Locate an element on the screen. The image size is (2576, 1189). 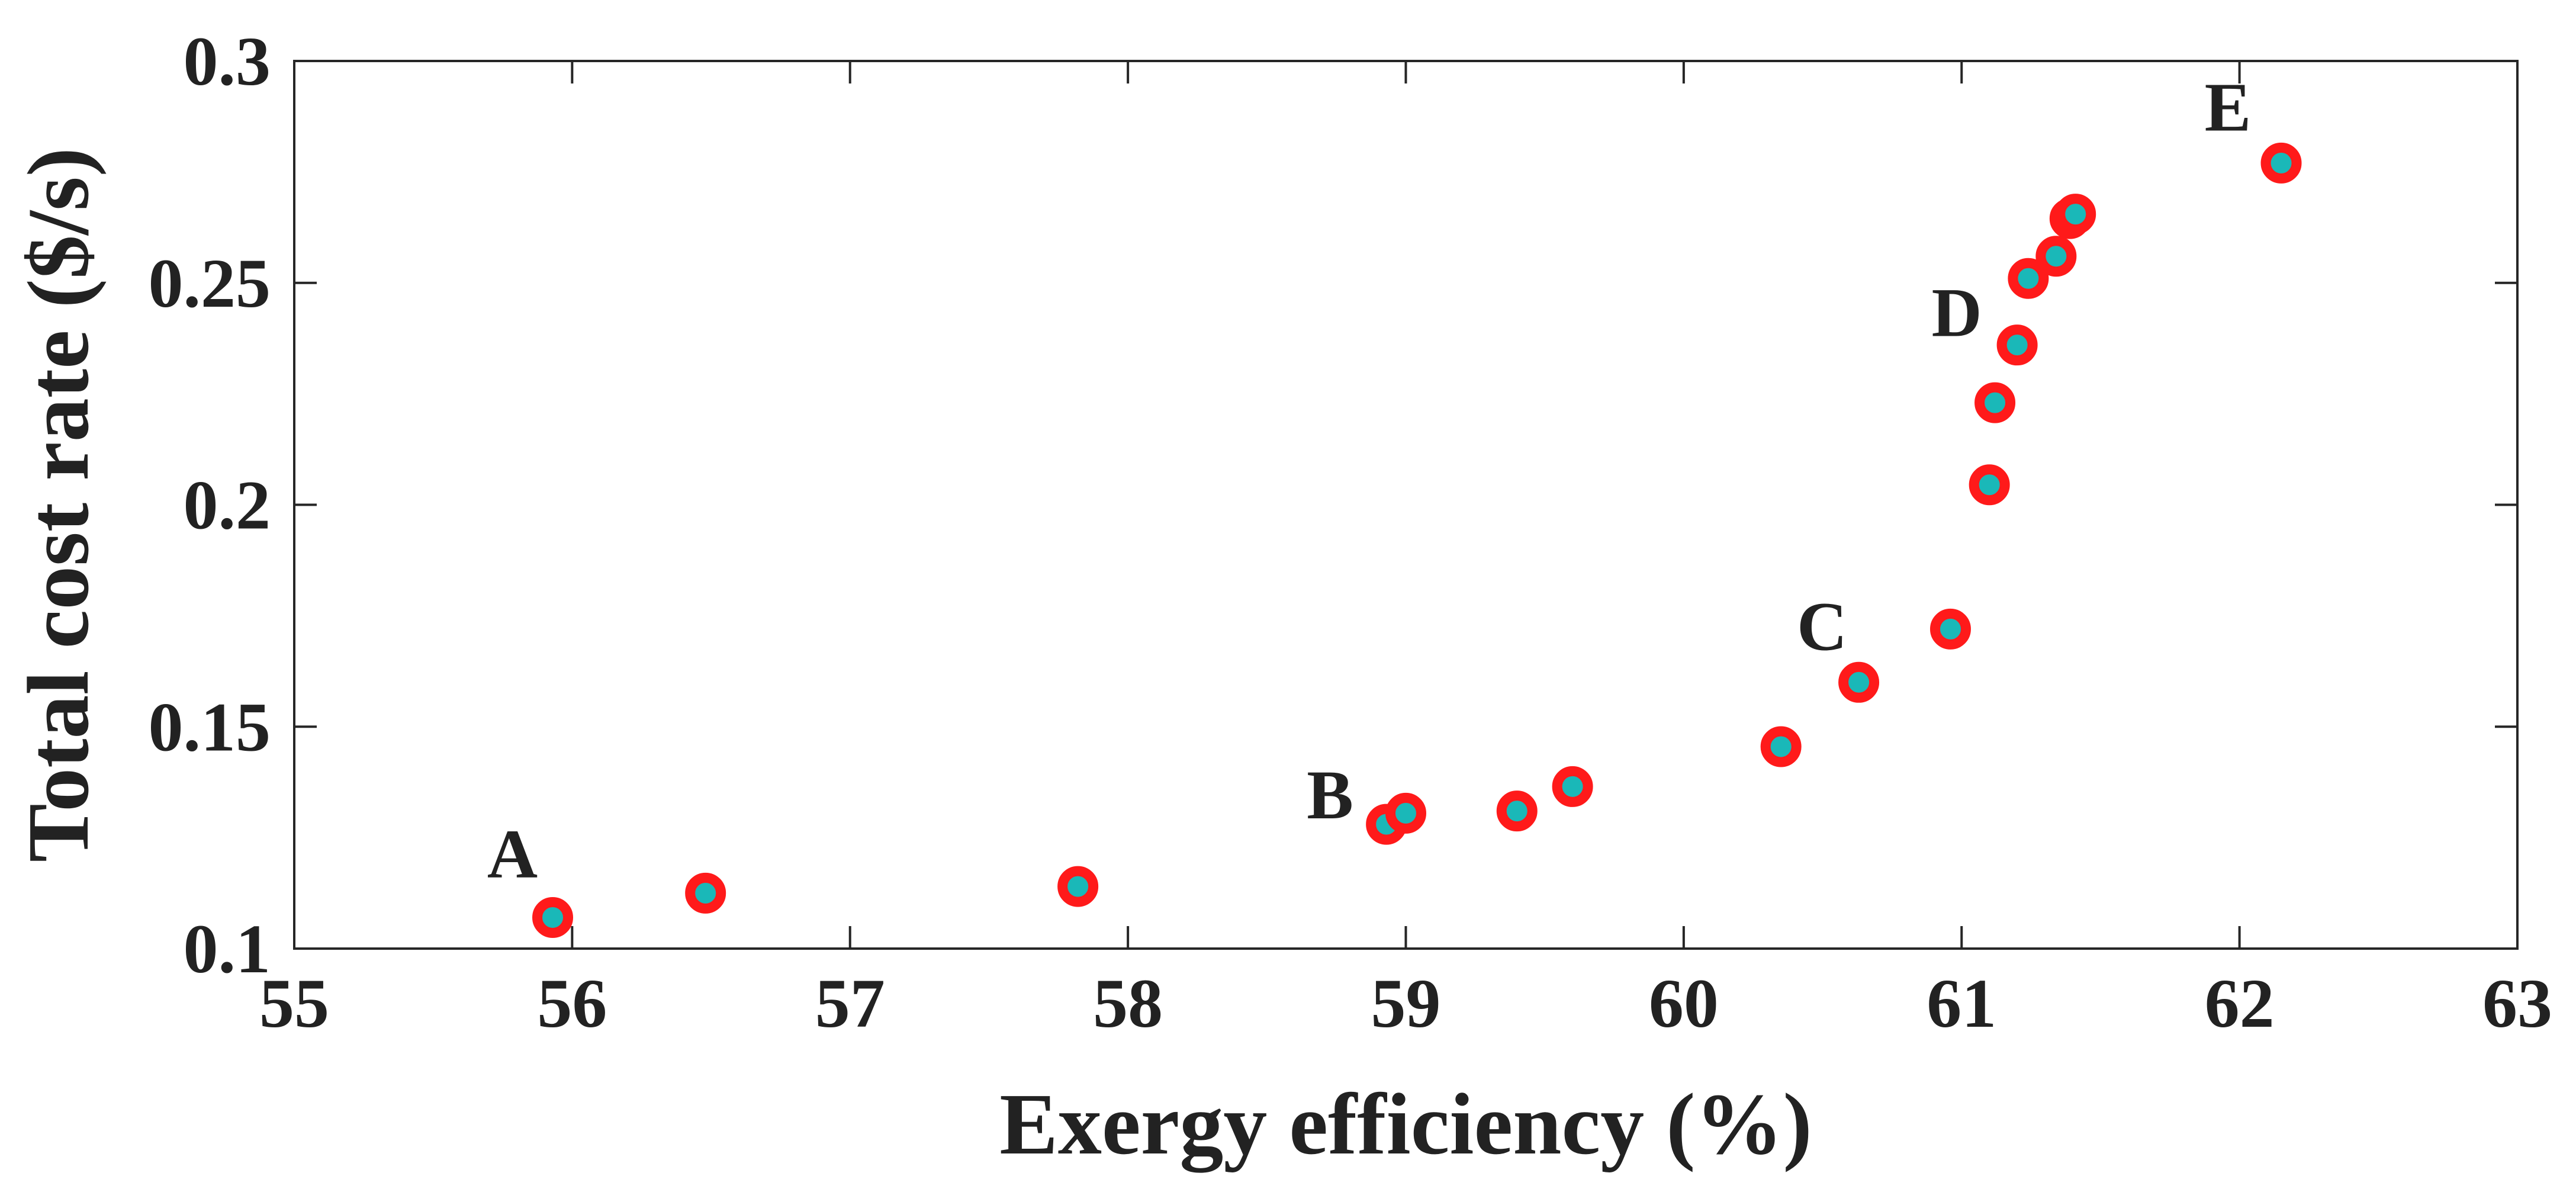
x-tick-label: 58 is located at coordinates (1128, 1004).